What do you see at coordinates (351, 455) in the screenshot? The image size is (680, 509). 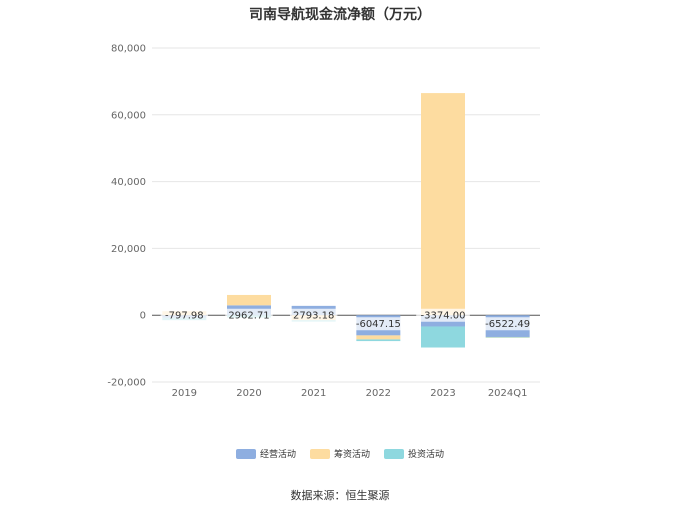 I see `legend-label: 筹资活动` at bounding box center [351, 455].